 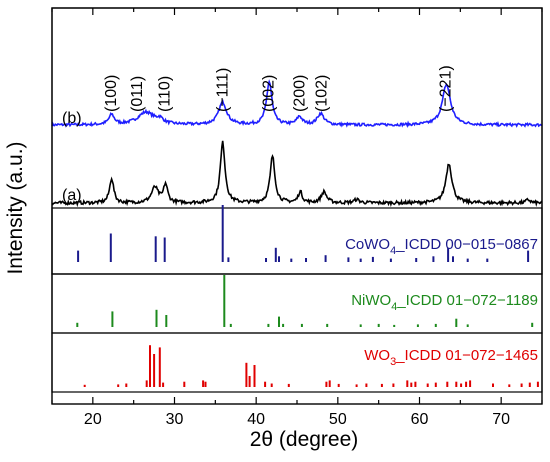 What do you see at coordinates (72, 118) in the screenshot?
I see `curve-label: (b)` at bounding box center [72, 118].